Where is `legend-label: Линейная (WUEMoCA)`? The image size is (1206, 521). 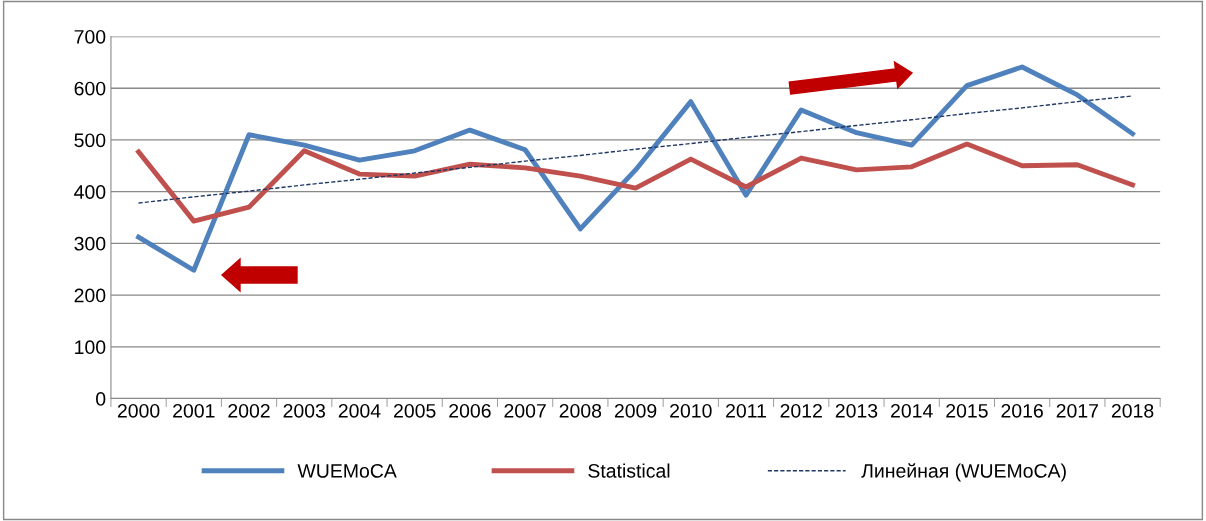 legend-label: Линейная (WUEMoCA) is located at coordinates (963, 472).